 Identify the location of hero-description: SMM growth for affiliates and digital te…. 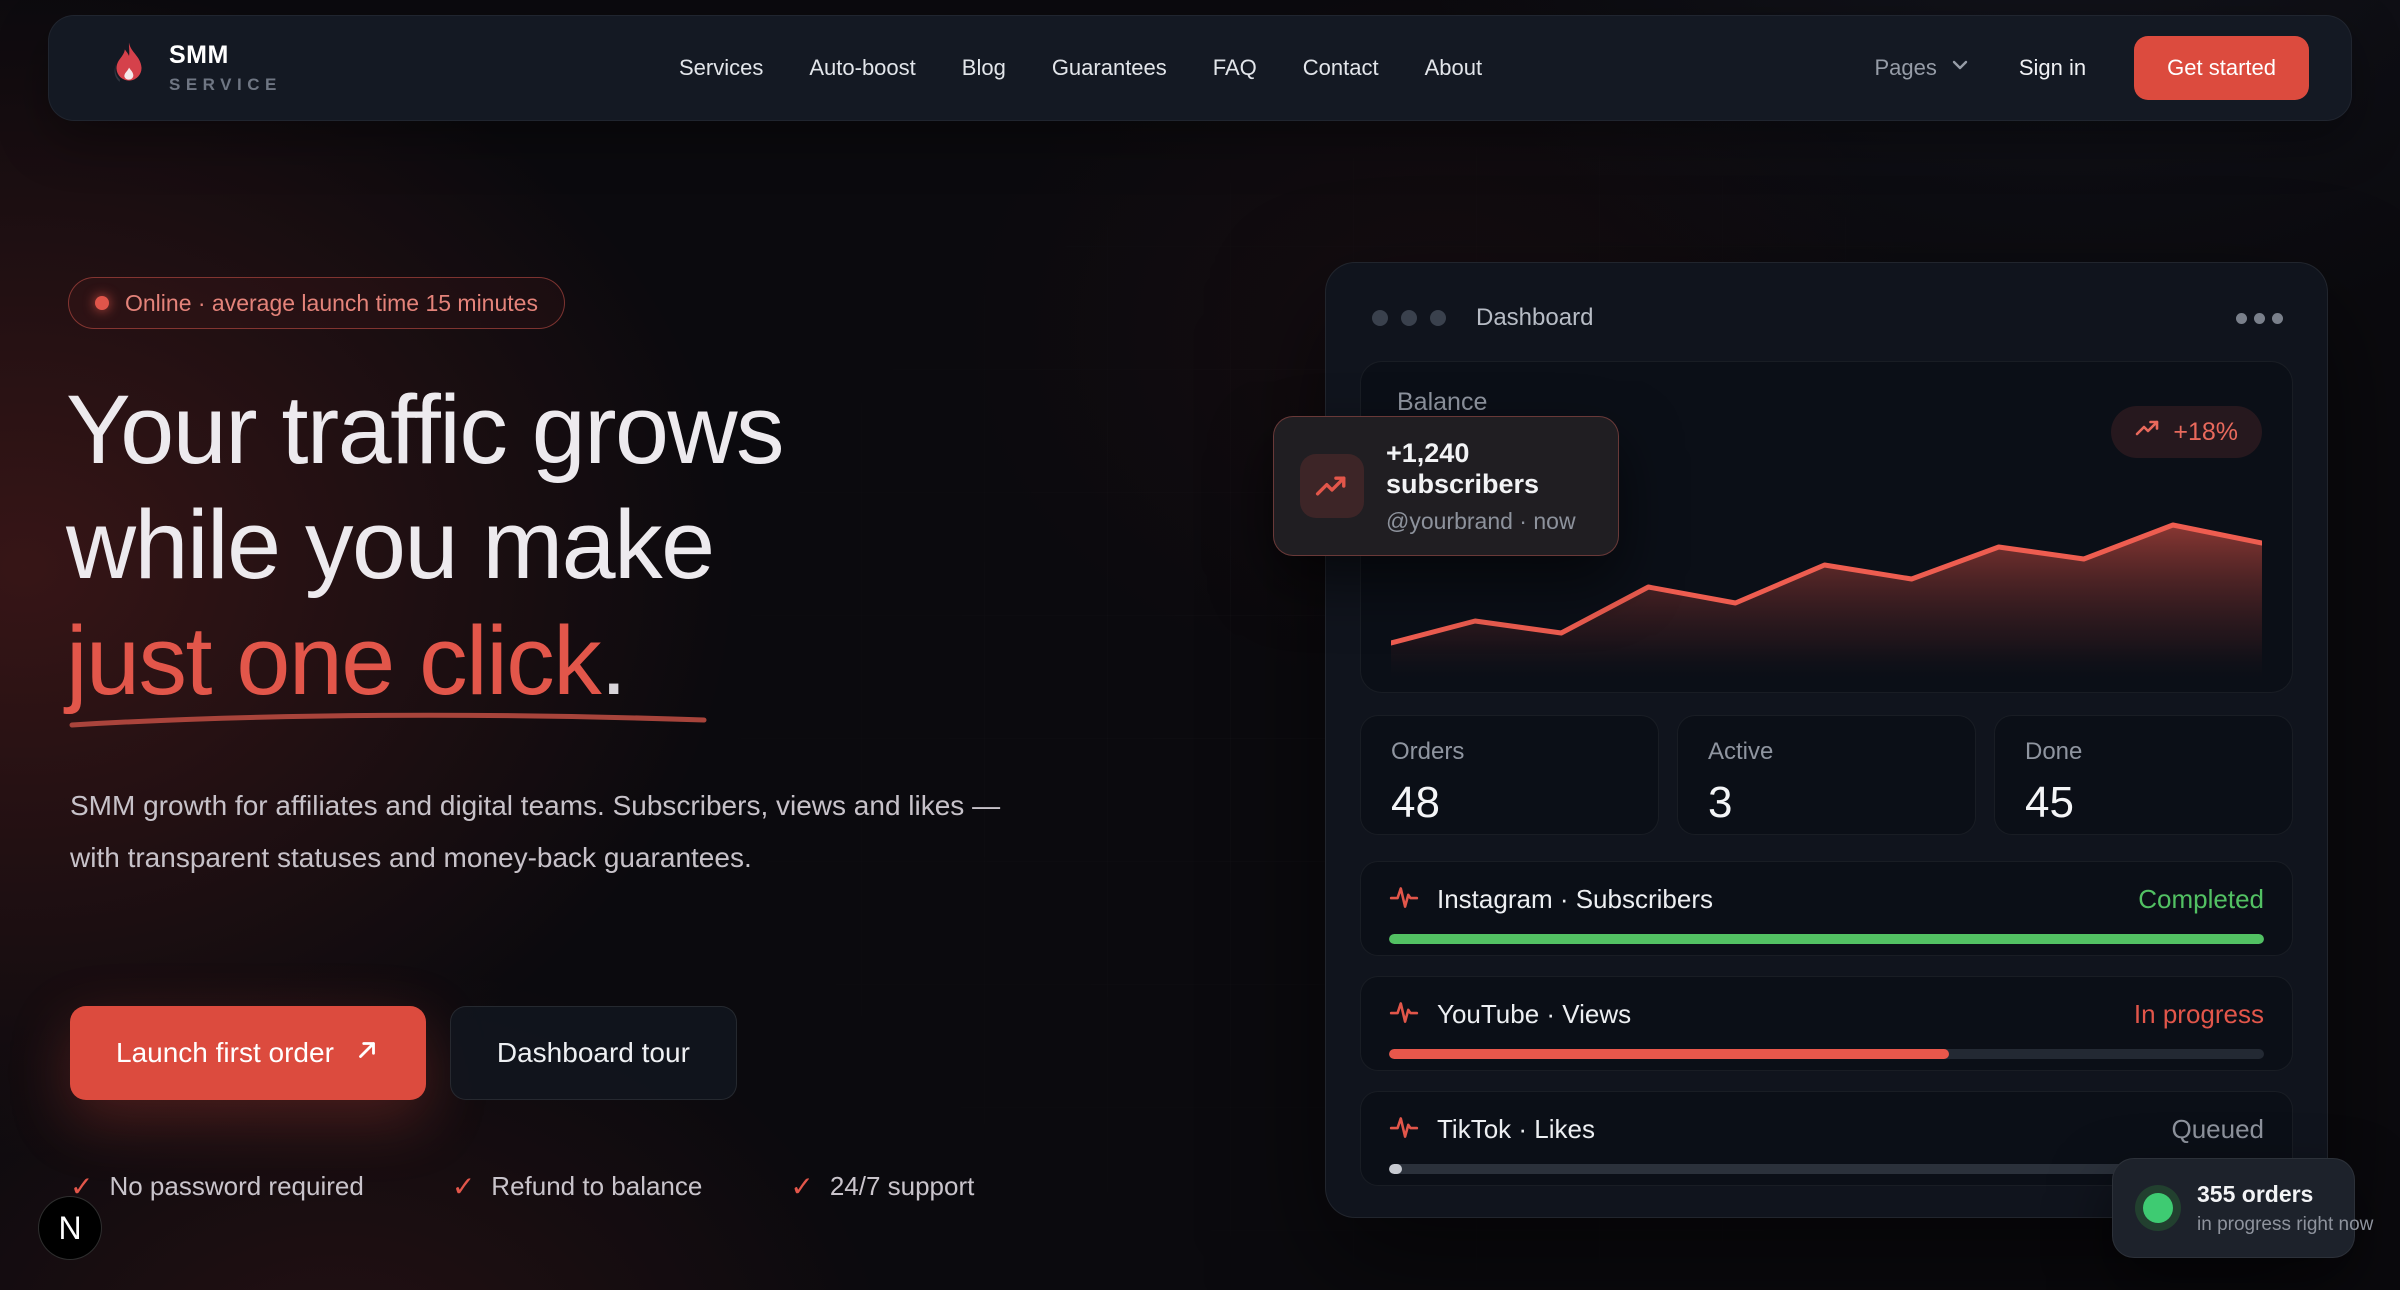
(535, 831).